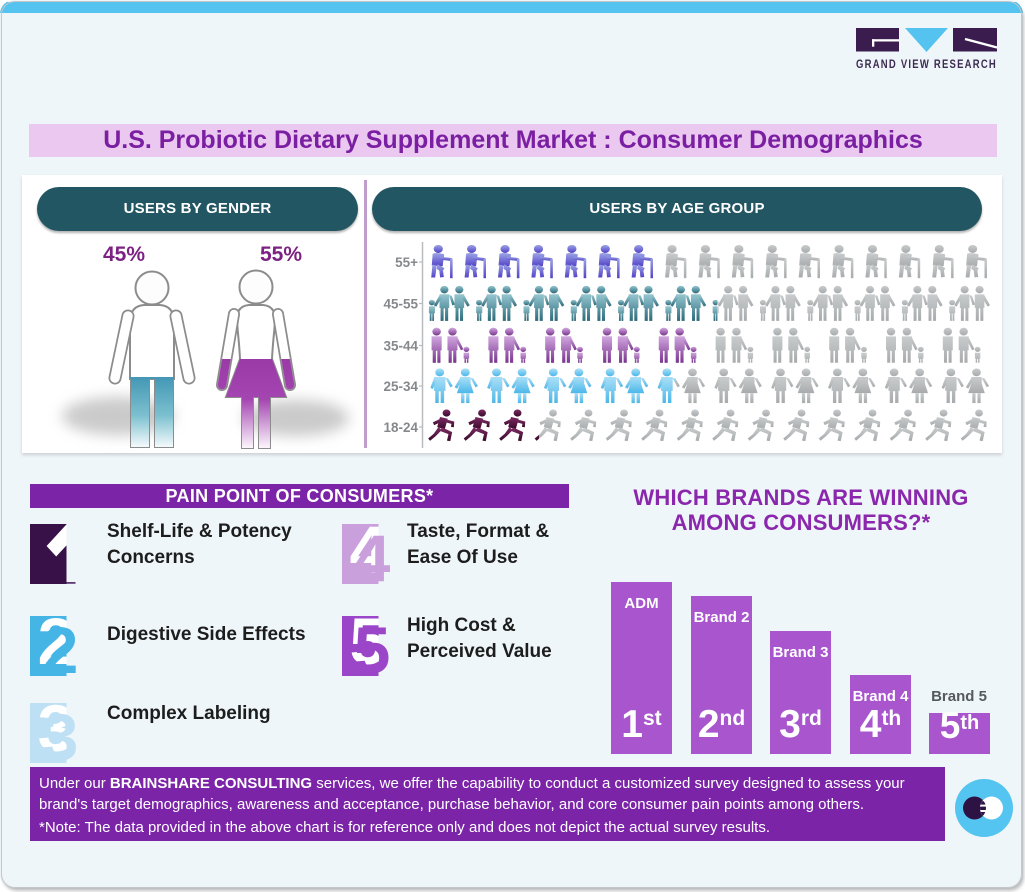 This screenshot has width=1025, height=892. I want to click on svg-text: 45%, so click(124, 254).